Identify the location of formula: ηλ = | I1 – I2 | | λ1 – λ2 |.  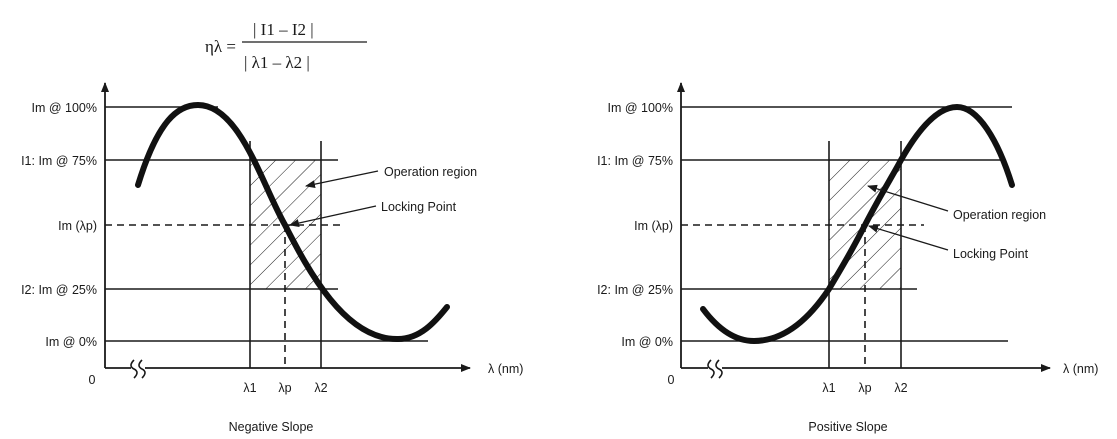
(286, 46).